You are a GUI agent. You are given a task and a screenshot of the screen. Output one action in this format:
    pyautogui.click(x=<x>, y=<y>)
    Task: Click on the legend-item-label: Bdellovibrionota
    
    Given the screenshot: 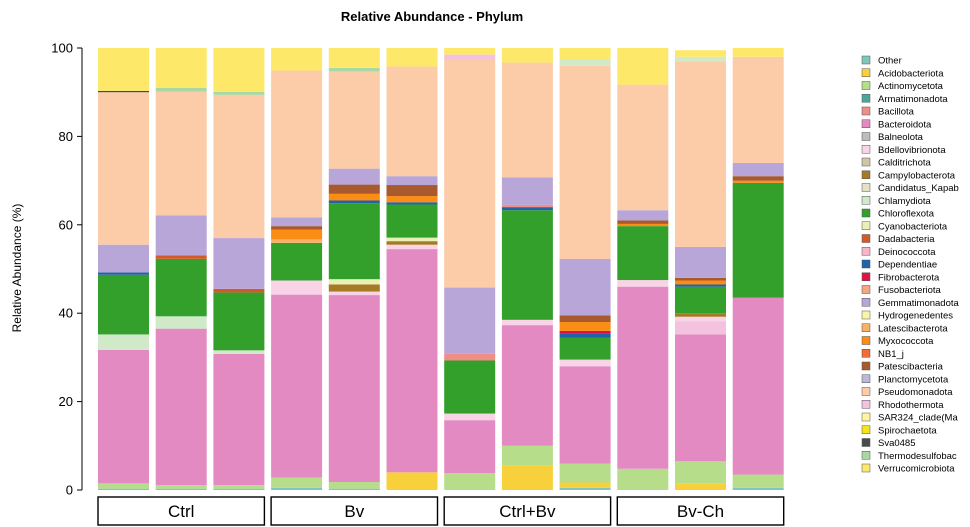 What is the action you would take?
    pyautogui.click(x=912, y=150)
    